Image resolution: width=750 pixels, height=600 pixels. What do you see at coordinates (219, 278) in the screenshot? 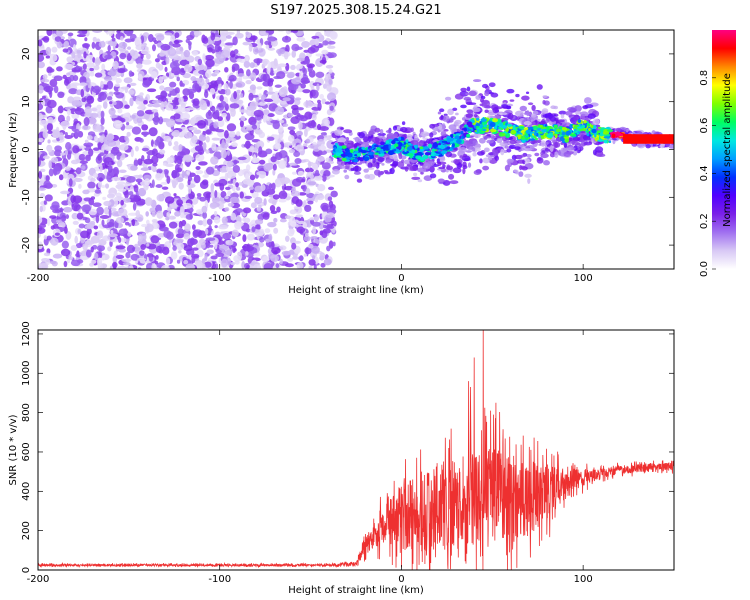
I see `spectrogram-x-tick-label: -100` at bounding box center [219, 278].